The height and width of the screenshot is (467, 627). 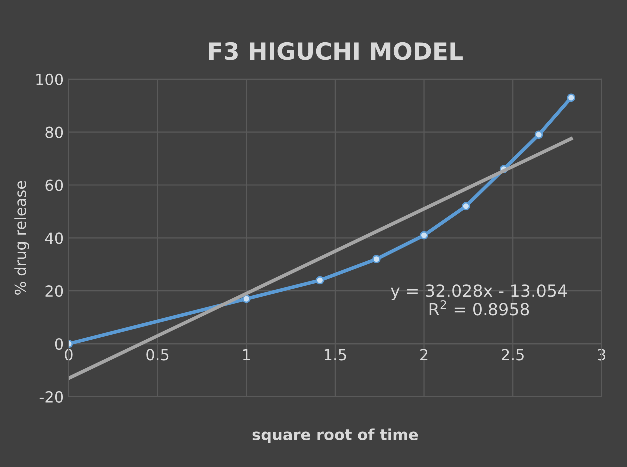 I want to click on x-tick-label: 0.5, so click(x=157, y=355).